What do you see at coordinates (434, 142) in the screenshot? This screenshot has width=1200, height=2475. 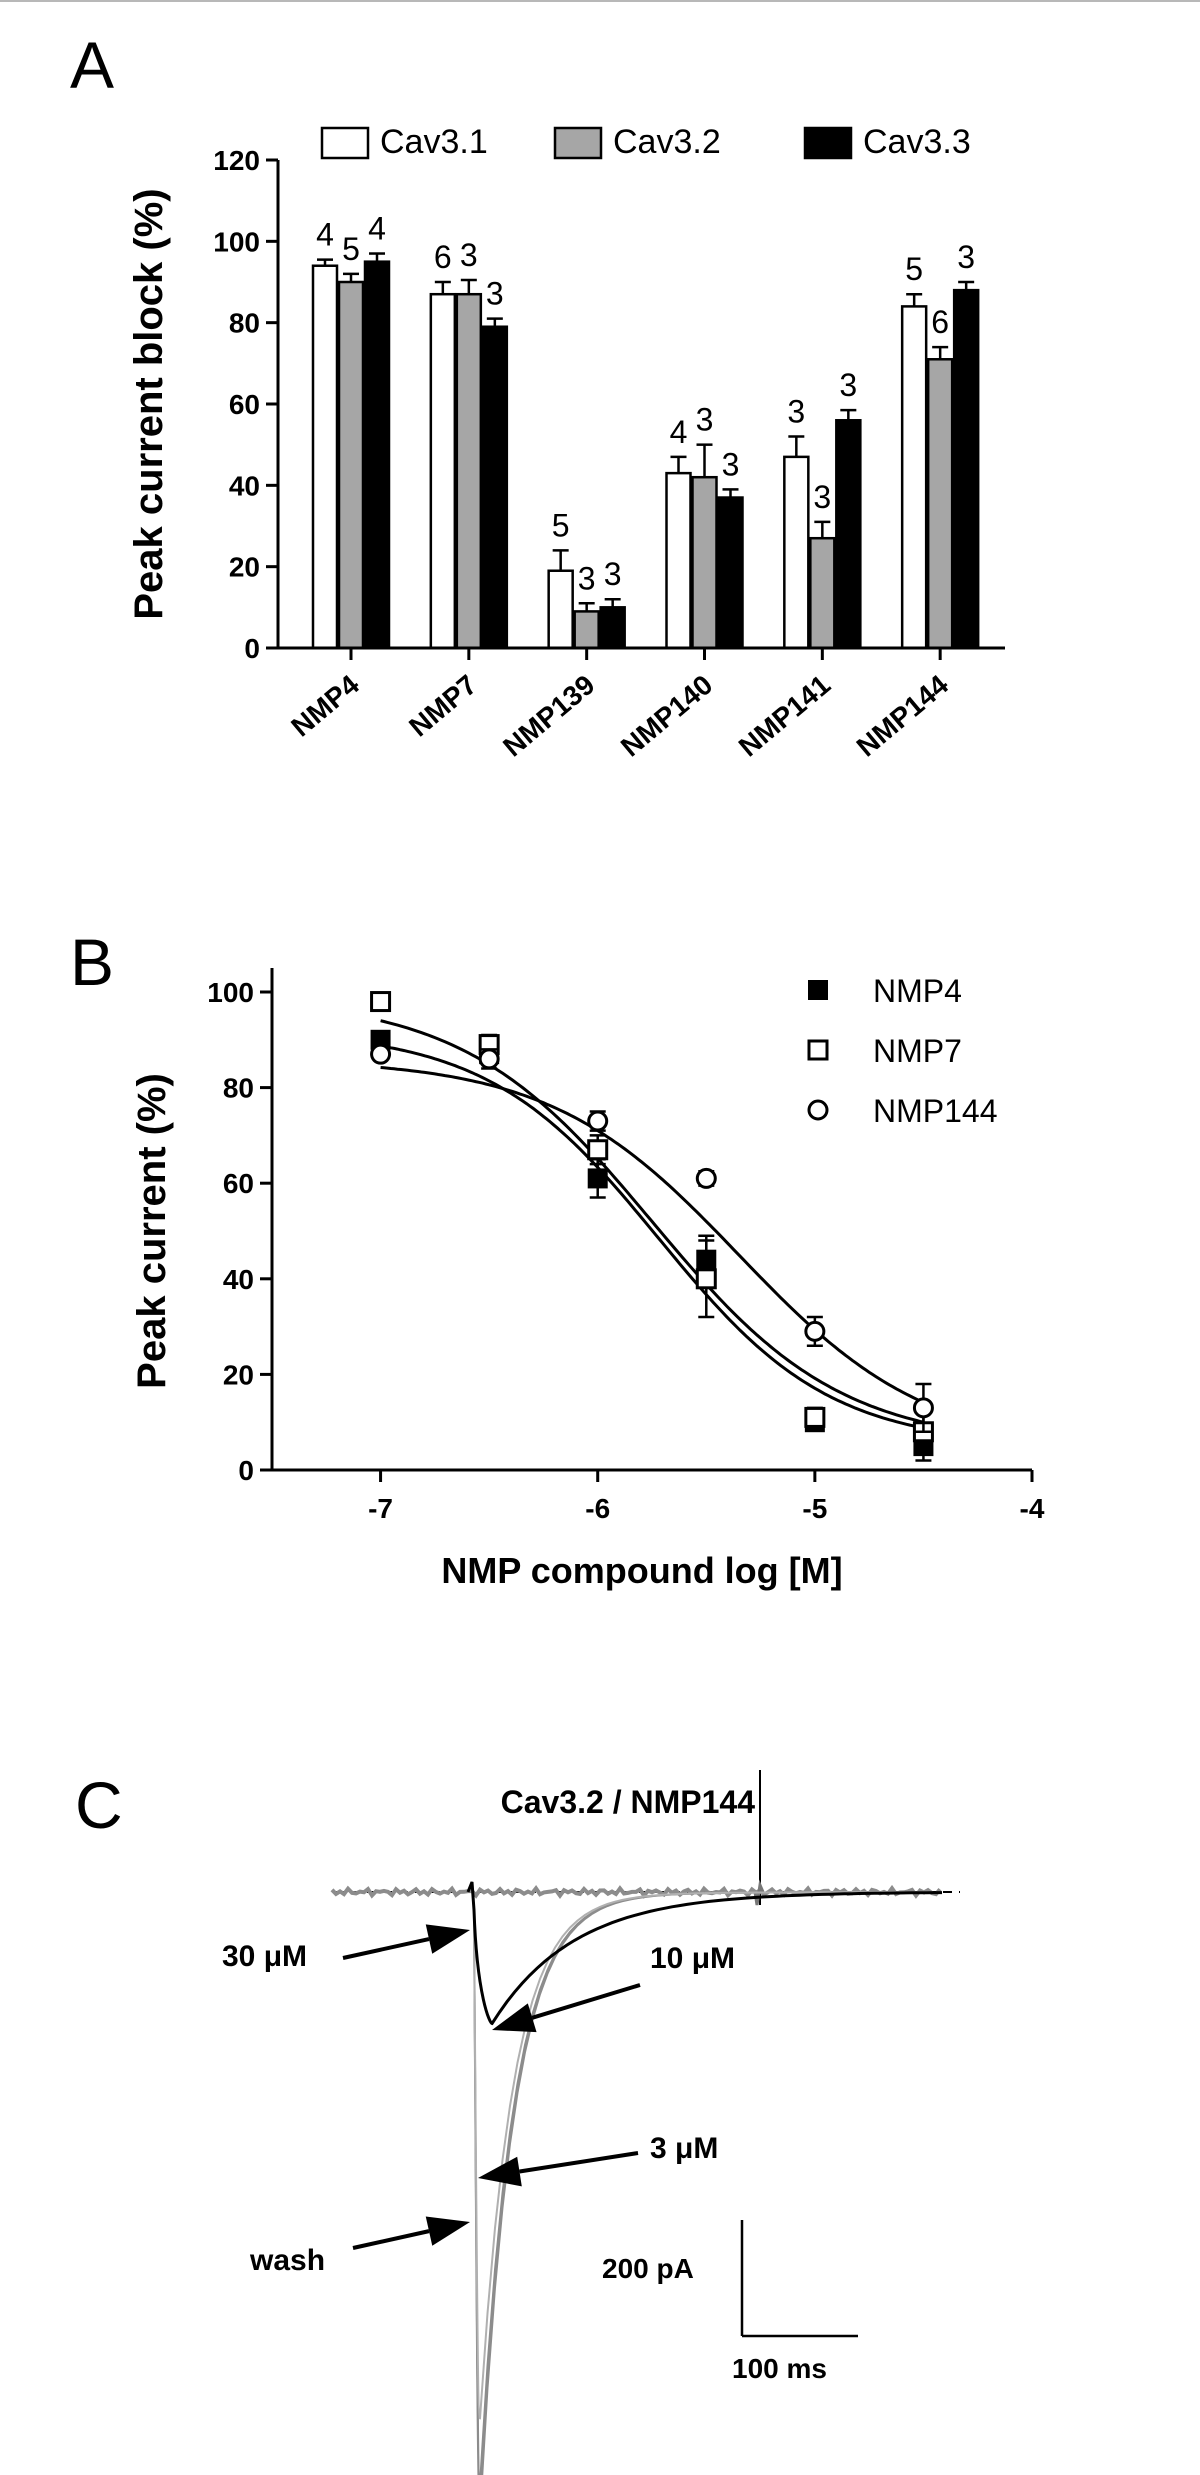 I see `legend-label-Cav3.1: Cav3.1` at bounding box center [434, 142].